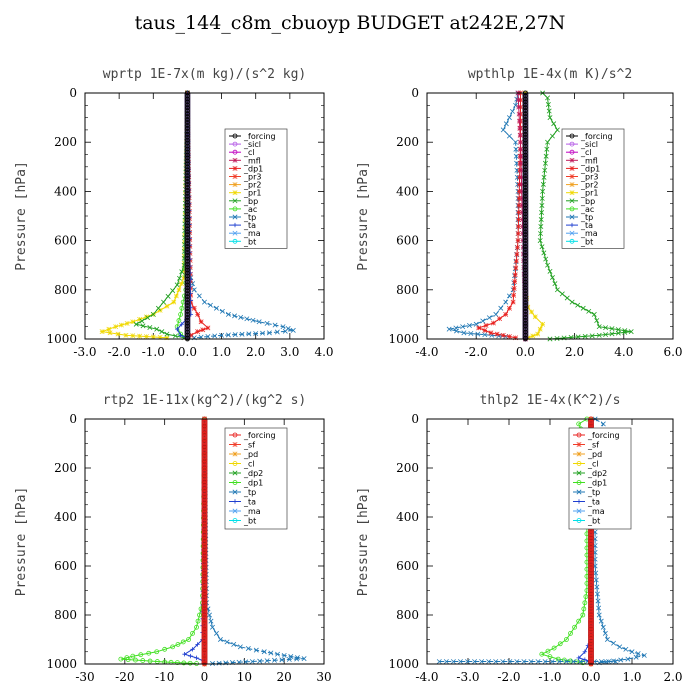  What do you see at coordinates (415, 419) in the screenshot?
I see `y-tick-label: 0` at bounding box center [415, 419].